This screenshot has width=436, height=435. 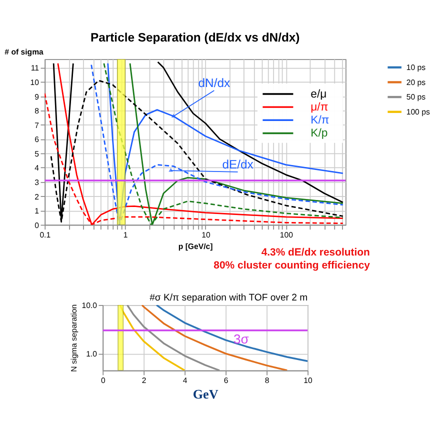 What do you see at coordinates (37, 211) in the screenshot?
I see `y-tick-label: 1` at bounding box center [37, 211].